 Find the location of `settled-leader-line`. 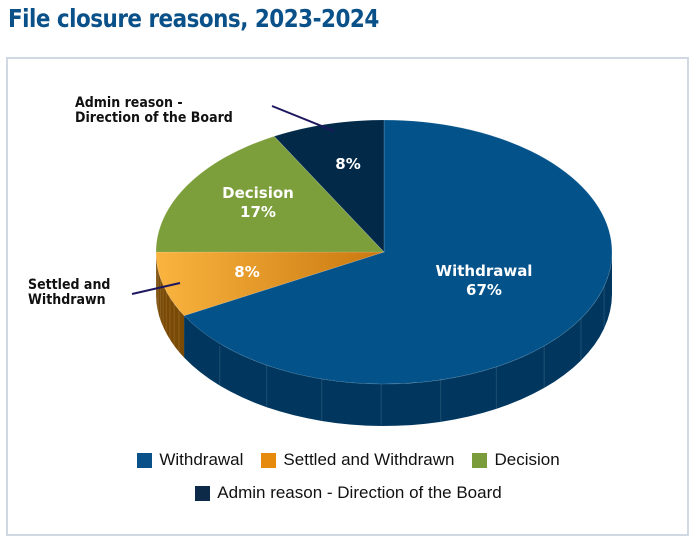

settled-leader-line is located at coordinates (156, 288).